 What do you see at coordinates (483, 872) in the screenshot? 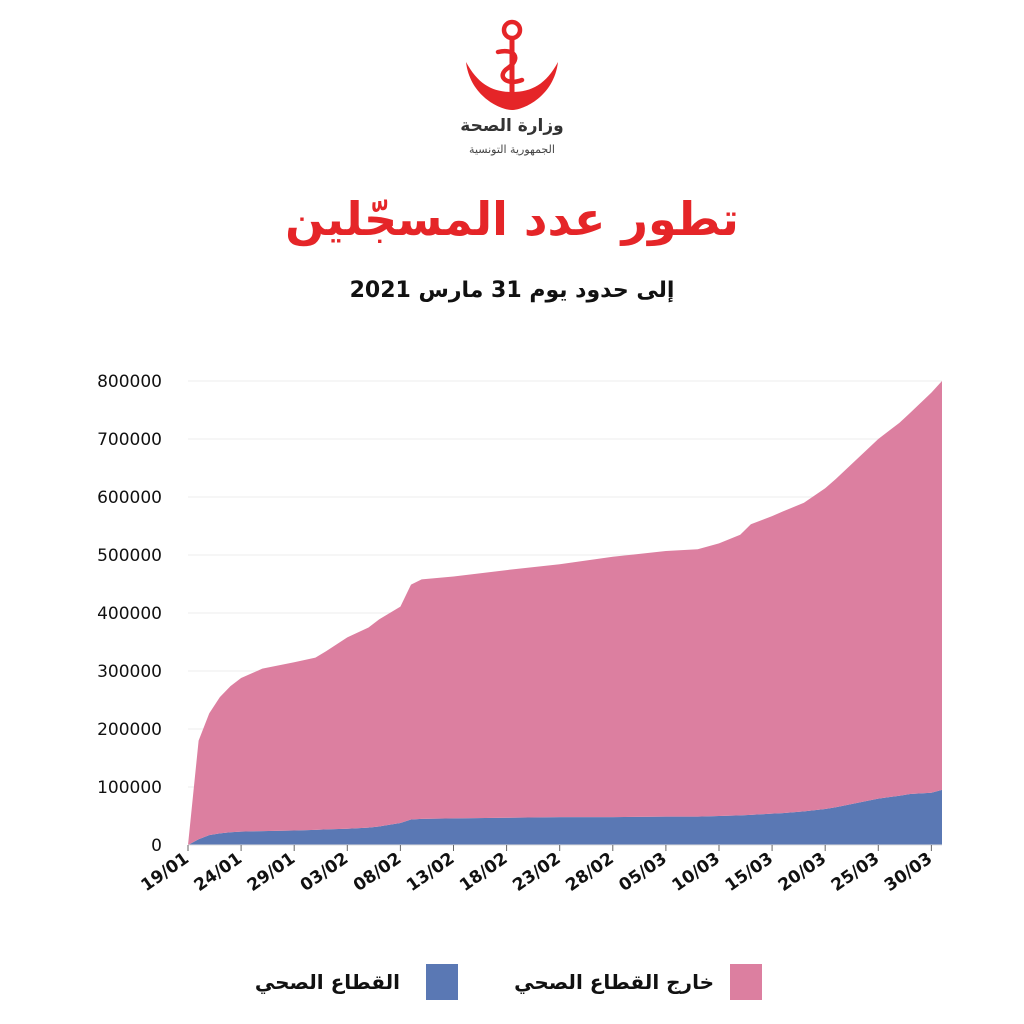
I see `x-tick-label: 18/02` at bounding box center [483, 872].